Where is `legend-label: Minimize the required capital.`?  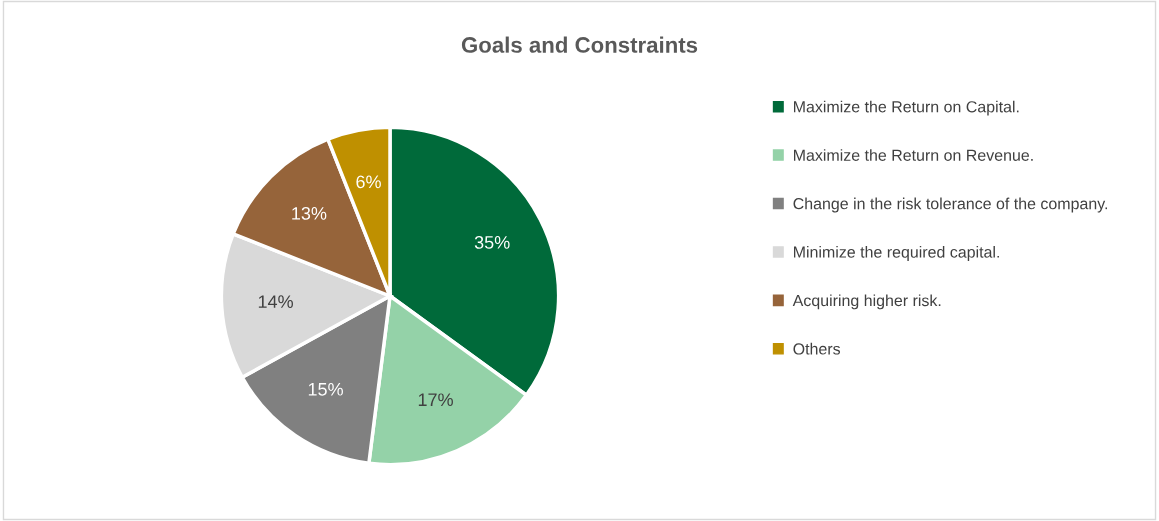 legend-label: Minimize the required capital. is located at coordinates (896, 253).